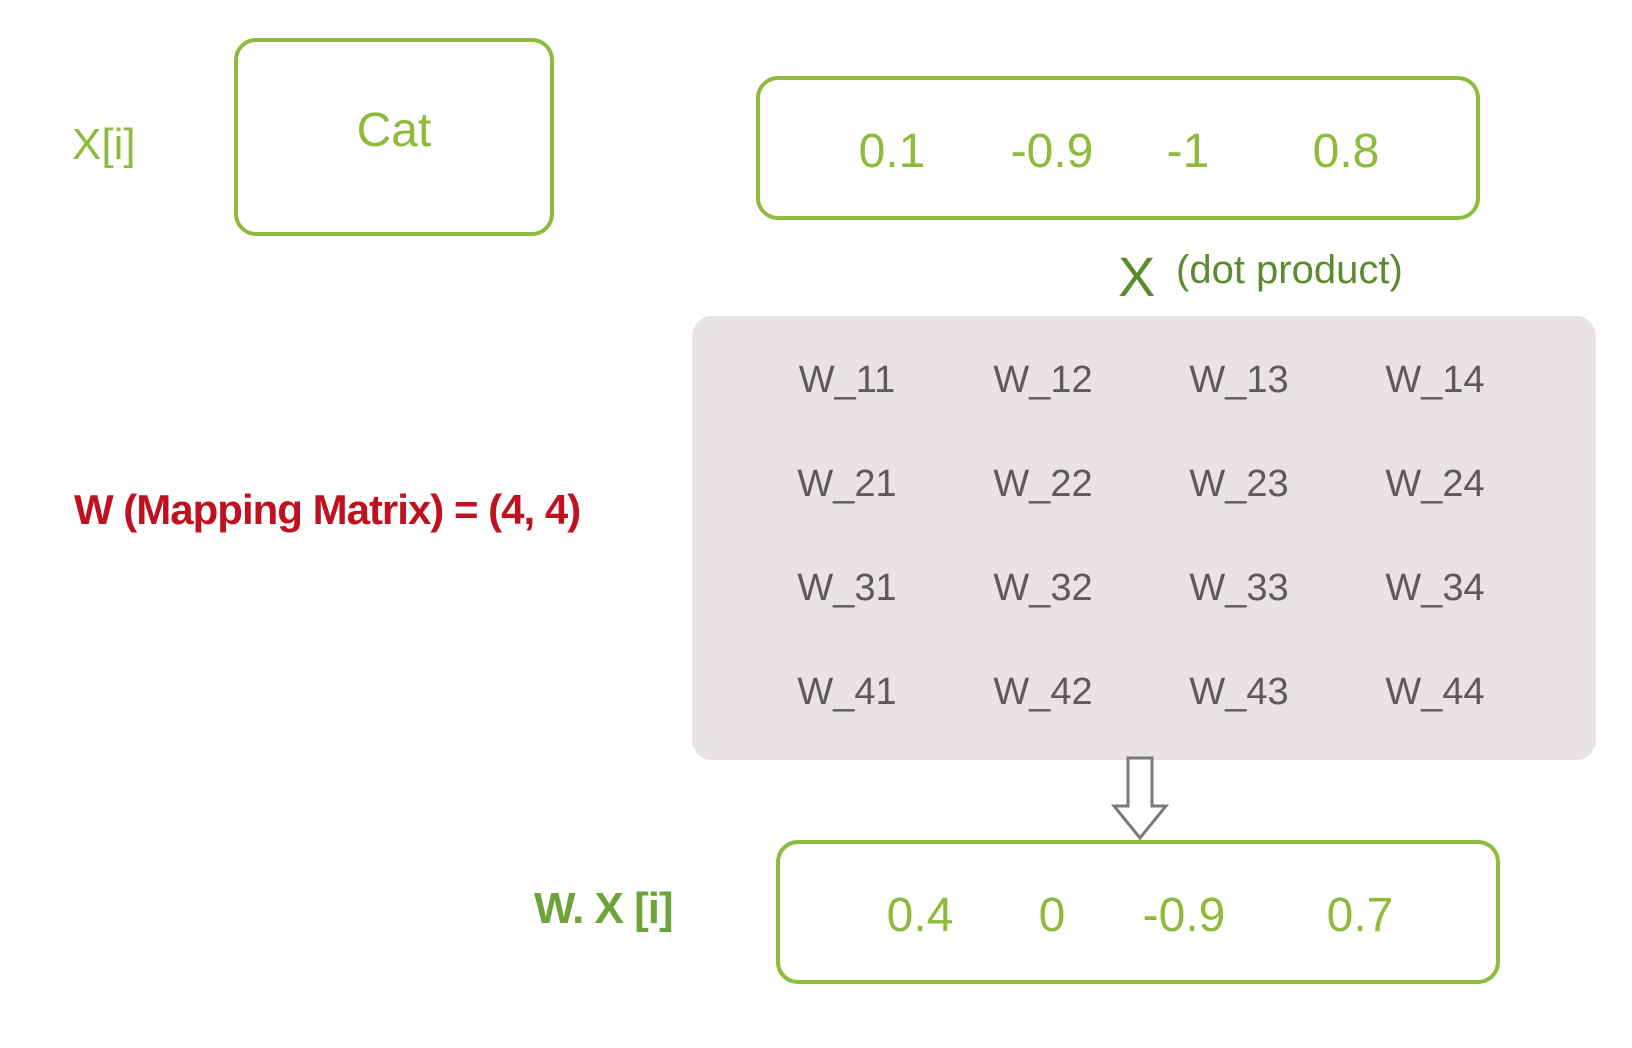  I want to click on matrix-cell: W_24, so click(1435, 484).